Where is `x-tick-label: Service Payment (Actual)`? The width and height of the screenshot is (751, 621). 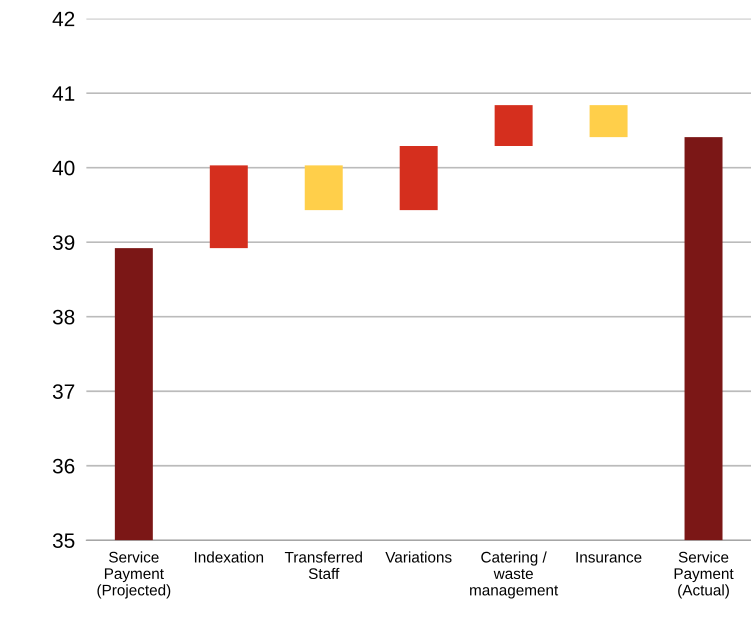 x-tick-label: Service Payment (Actual) is located at coordinates (704, 575).